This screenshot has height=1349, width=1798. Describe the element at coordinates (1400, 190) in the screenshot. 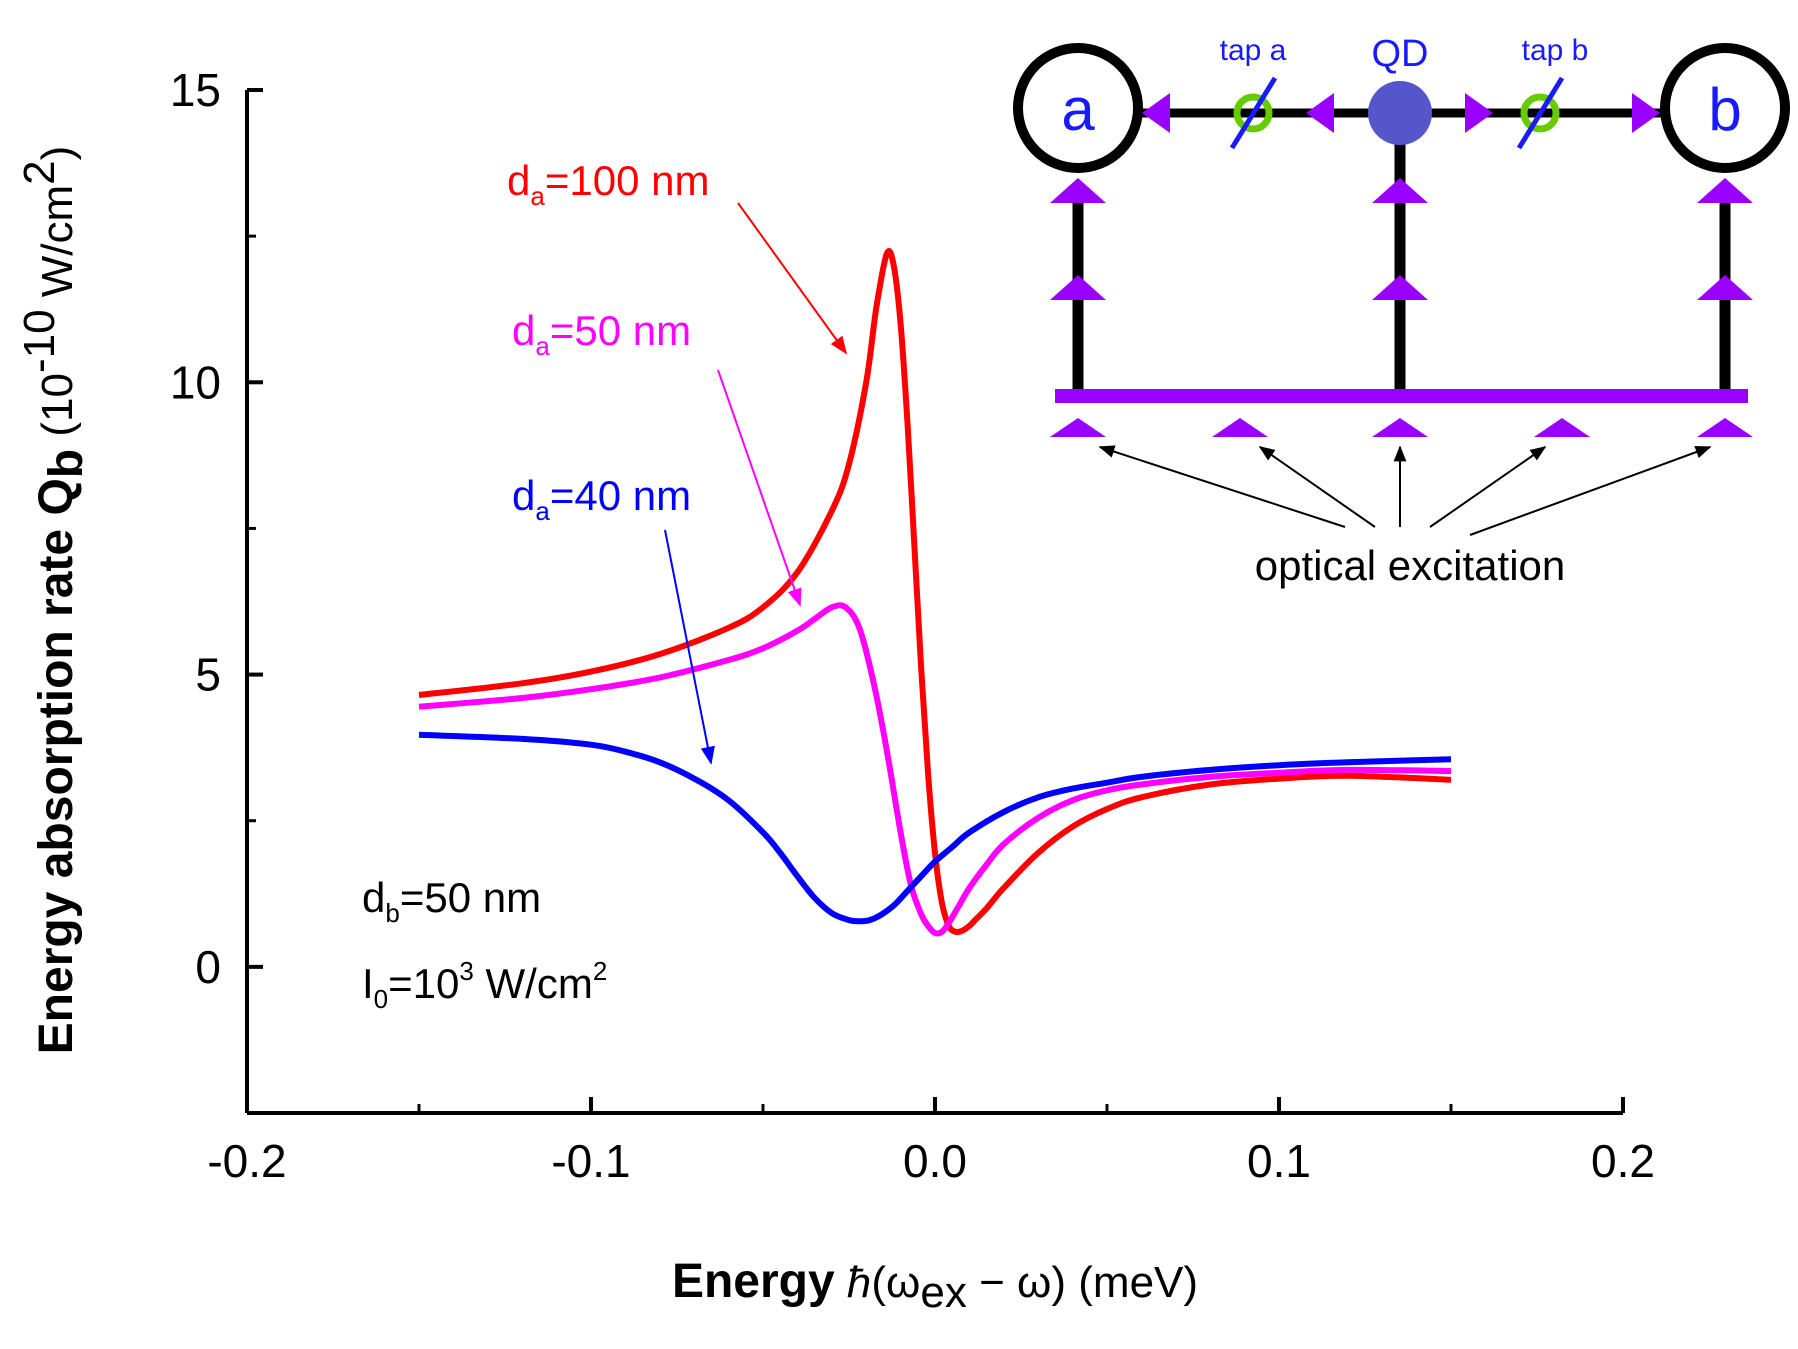

I see `up-arrow-center-top` at that location.